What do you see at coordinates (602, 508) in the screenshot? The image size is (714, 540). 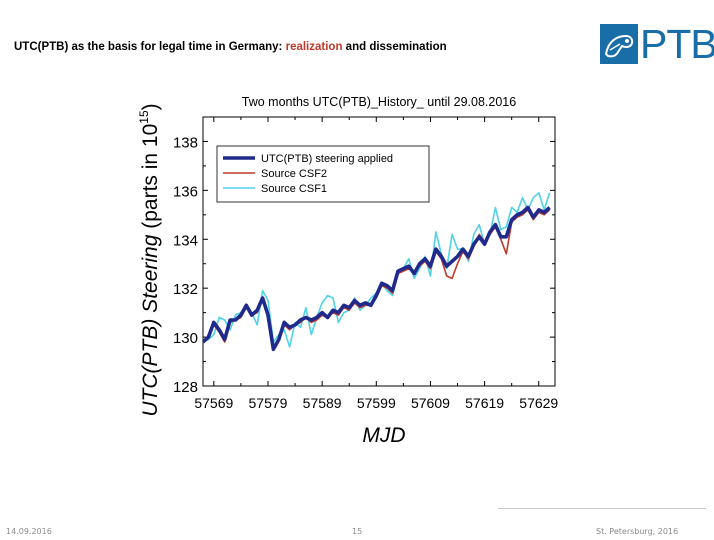 I see `footer-divider` at bounding box center [602, 508].